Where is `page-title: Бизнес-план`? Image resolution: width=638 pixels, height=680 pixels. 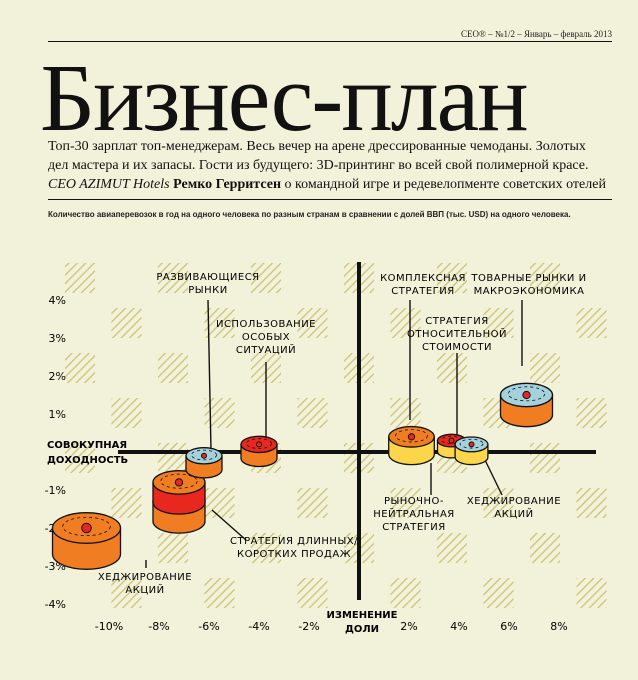 page-title: Бизнес-план is located at coordinates (284, 97).